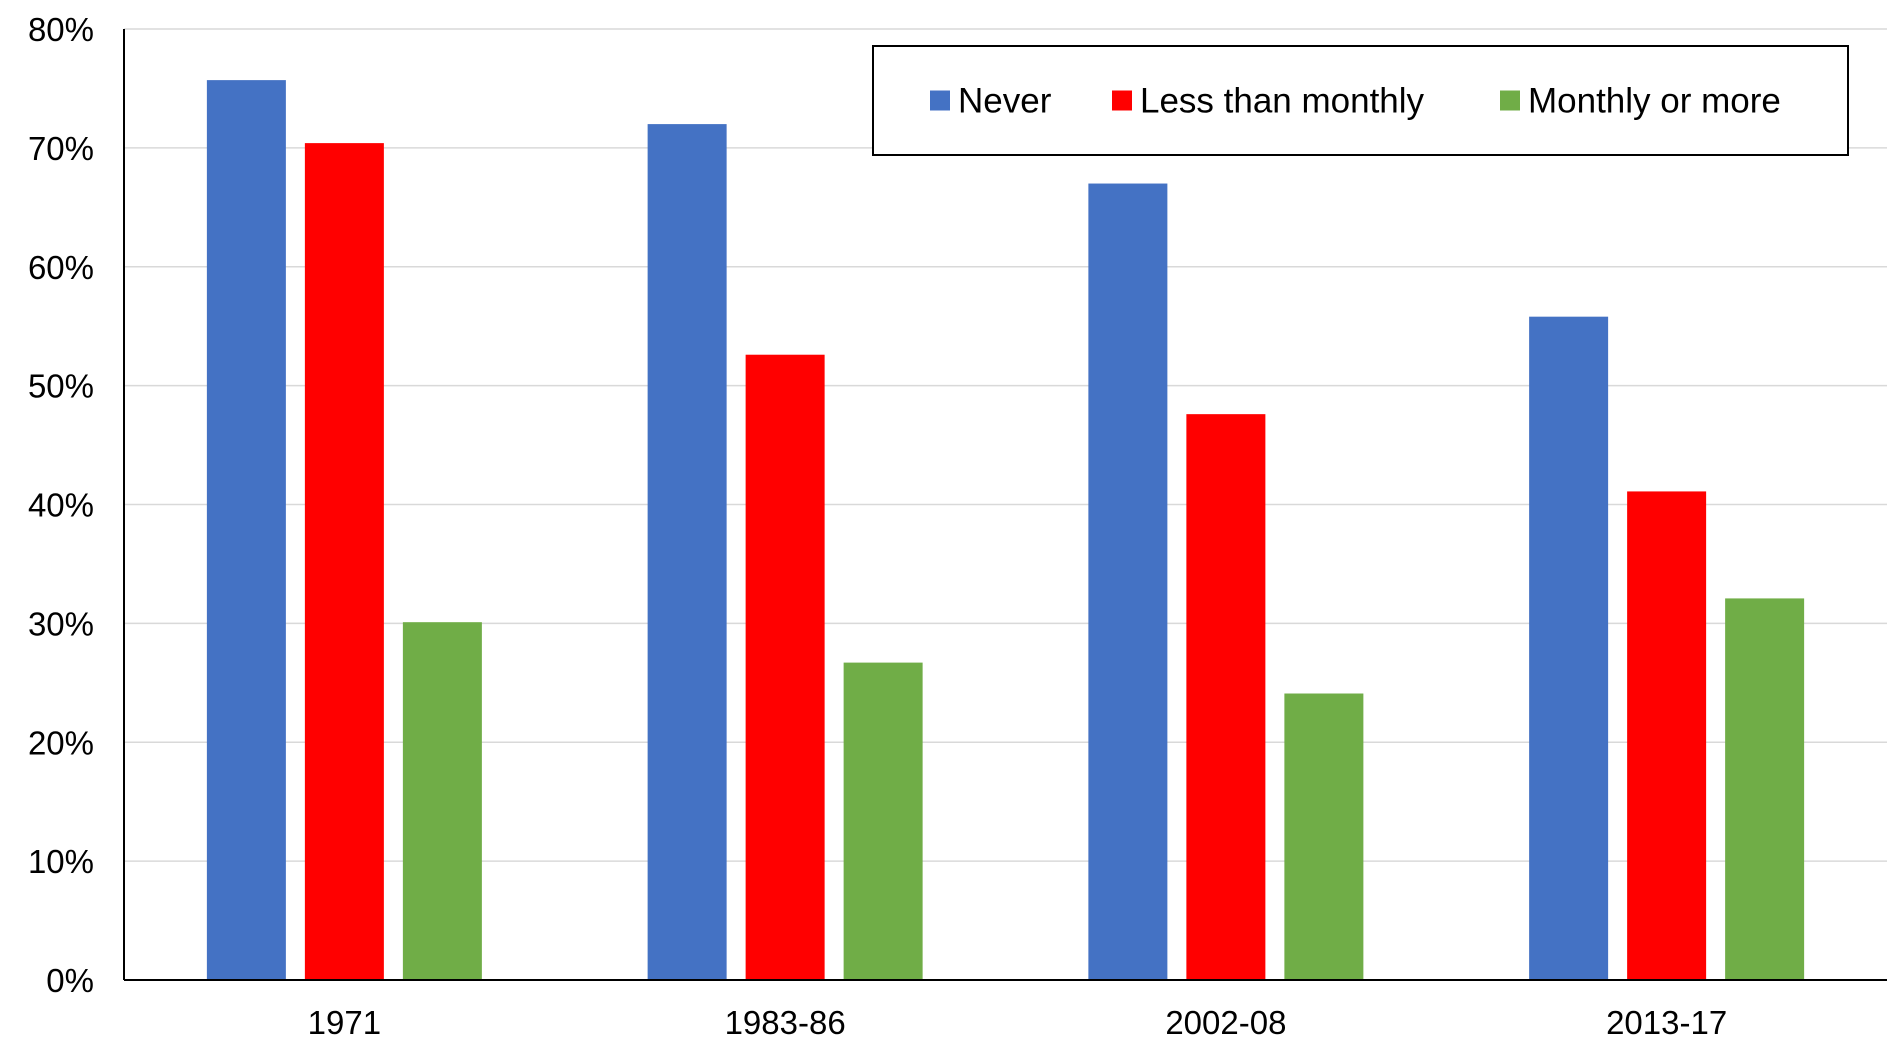 This screenshot has width=1897, height=1048. What do you see at coordinates (61, 386) in the screenshot?
I see `y-tick-label: 50%` at bounding box center [61, 386].